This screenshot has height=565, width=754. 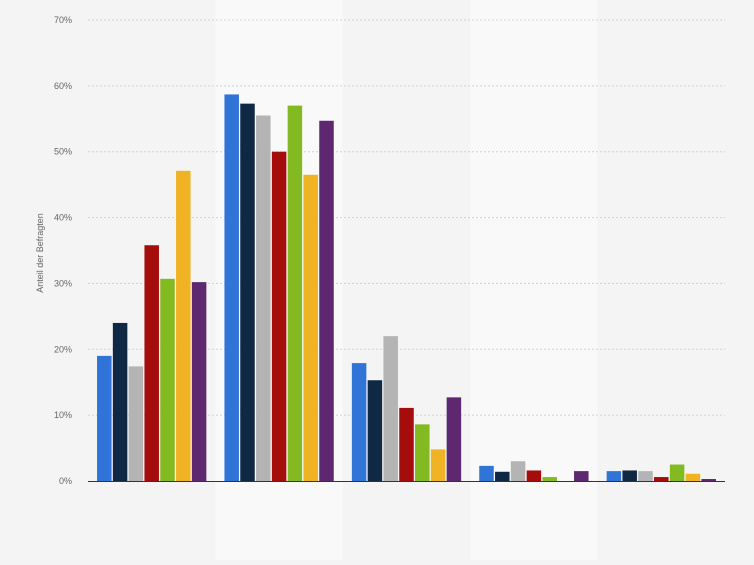 What do you see at coordinates (63, 152) in the screenshot?
I see `y-tick-label: 50%` at bounding box center [63, 152].